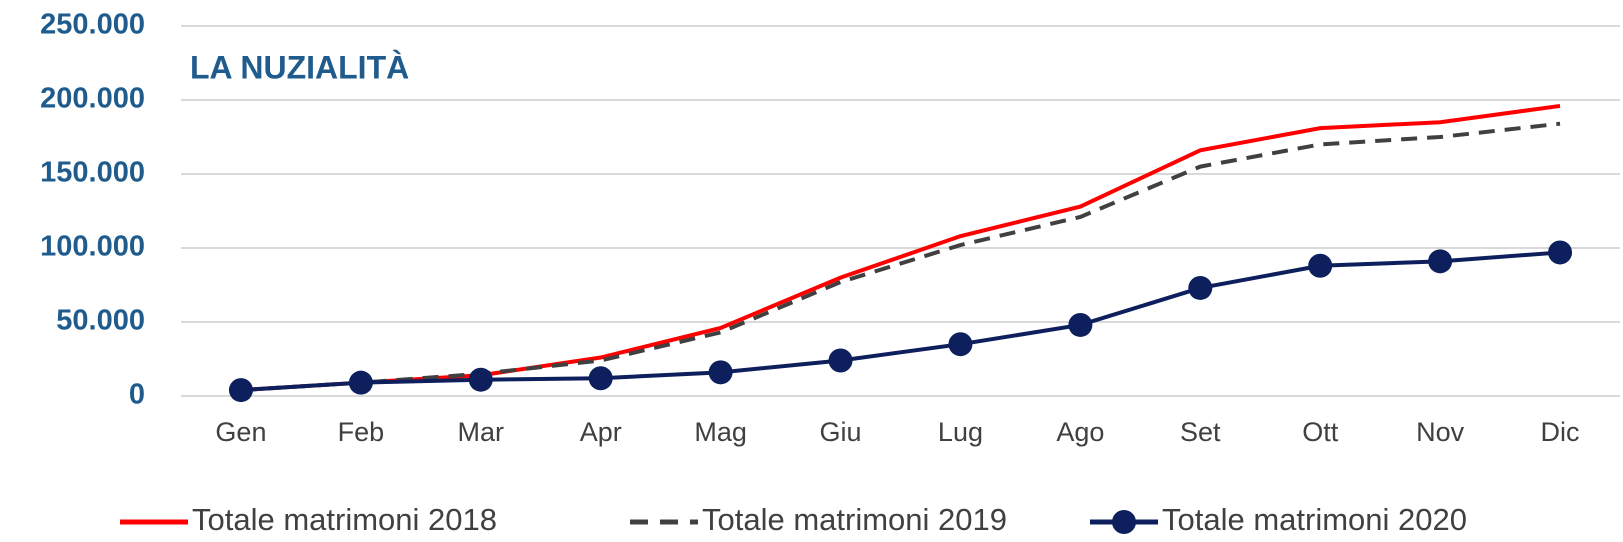 The image size is (1623, 542). What do you see at coordinates (481, 432) in the screenshot?
I see `x-tick-label: Mar` at bounding box center [481, 432].